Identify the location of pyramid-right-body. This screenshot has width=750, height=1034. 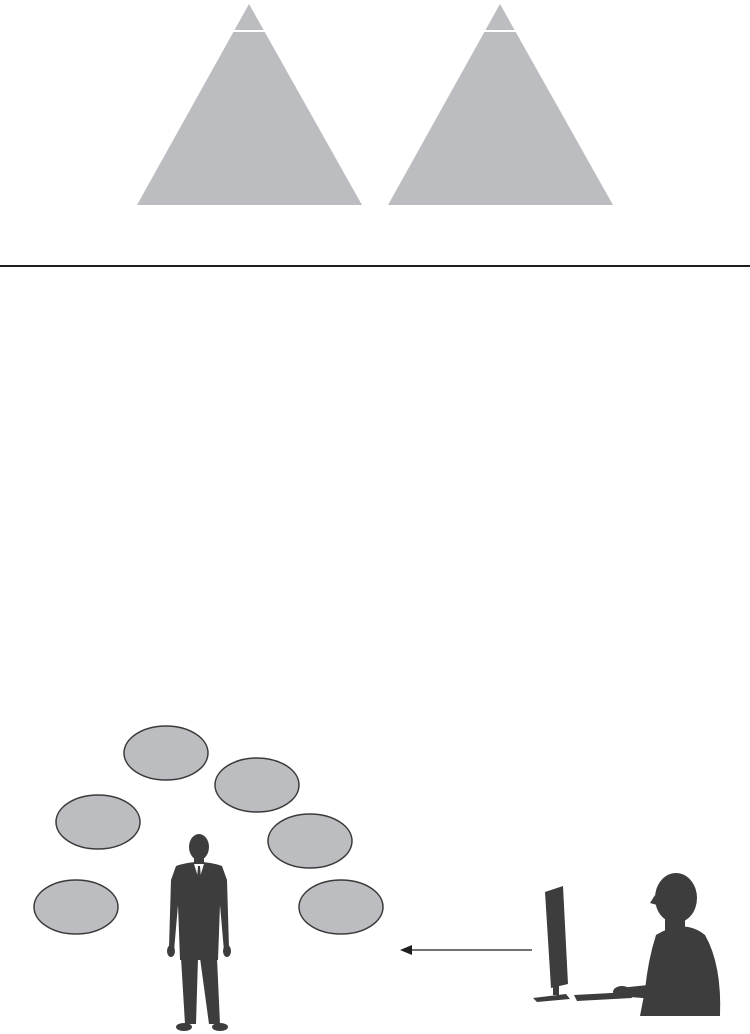
(500, 104).